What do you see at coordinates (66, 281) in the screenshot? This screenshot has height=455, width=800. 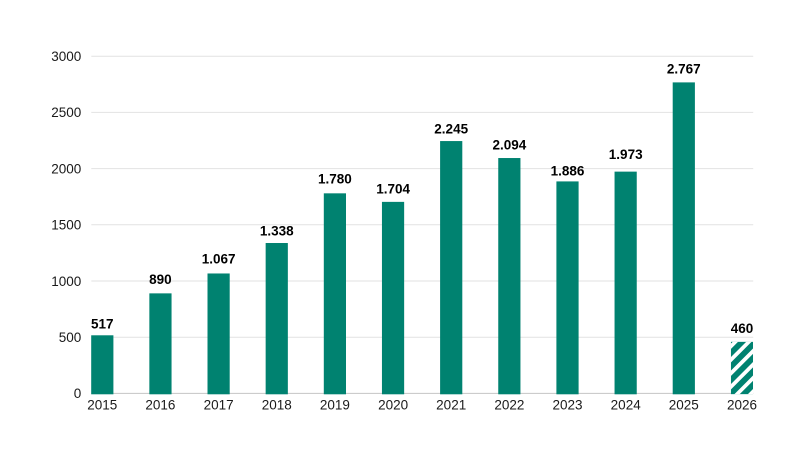 I see `svg-text: 1000` at bounding box center [66, 281].